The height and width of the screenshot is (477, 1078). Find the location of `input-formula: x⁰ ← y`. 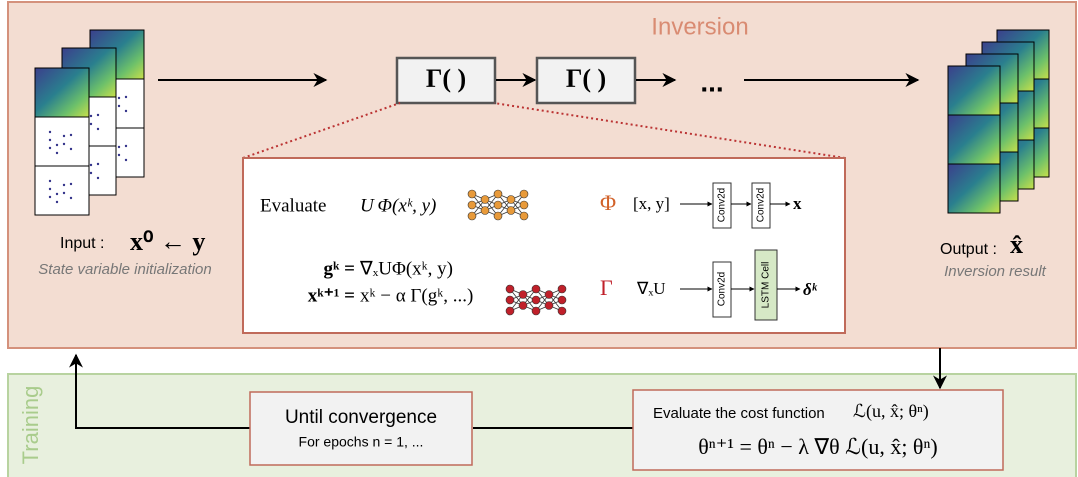

input-formula: x⁰ ← y is located at coordinates (167, 241).